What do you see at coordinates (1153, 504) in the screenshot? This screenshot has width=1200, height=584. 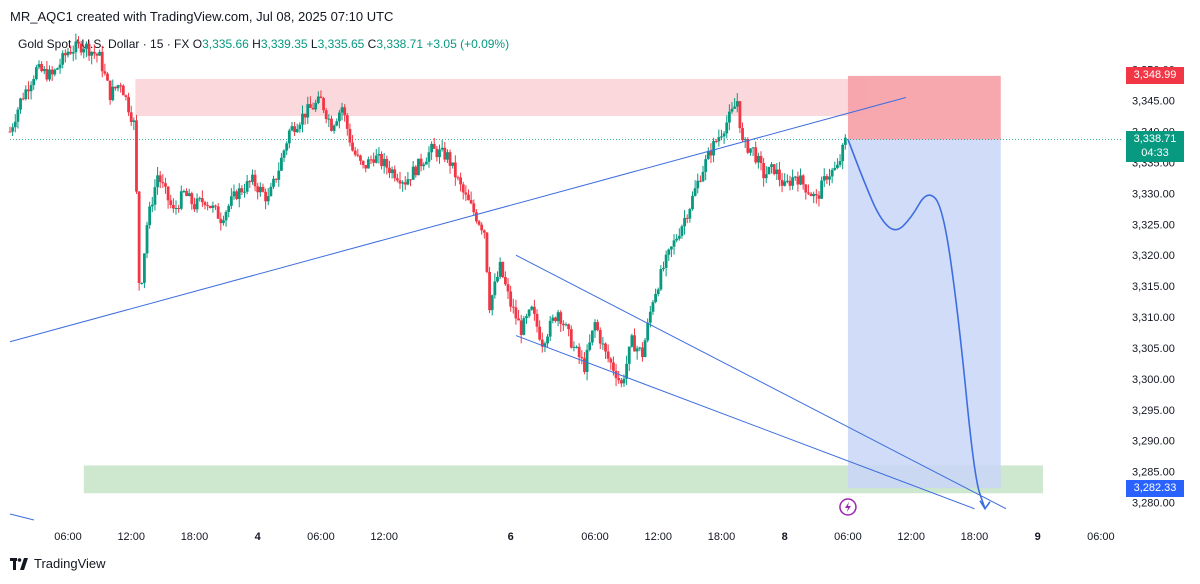 I see `y-tick-label: 3,280.00` at bounding box center [1153, 504].